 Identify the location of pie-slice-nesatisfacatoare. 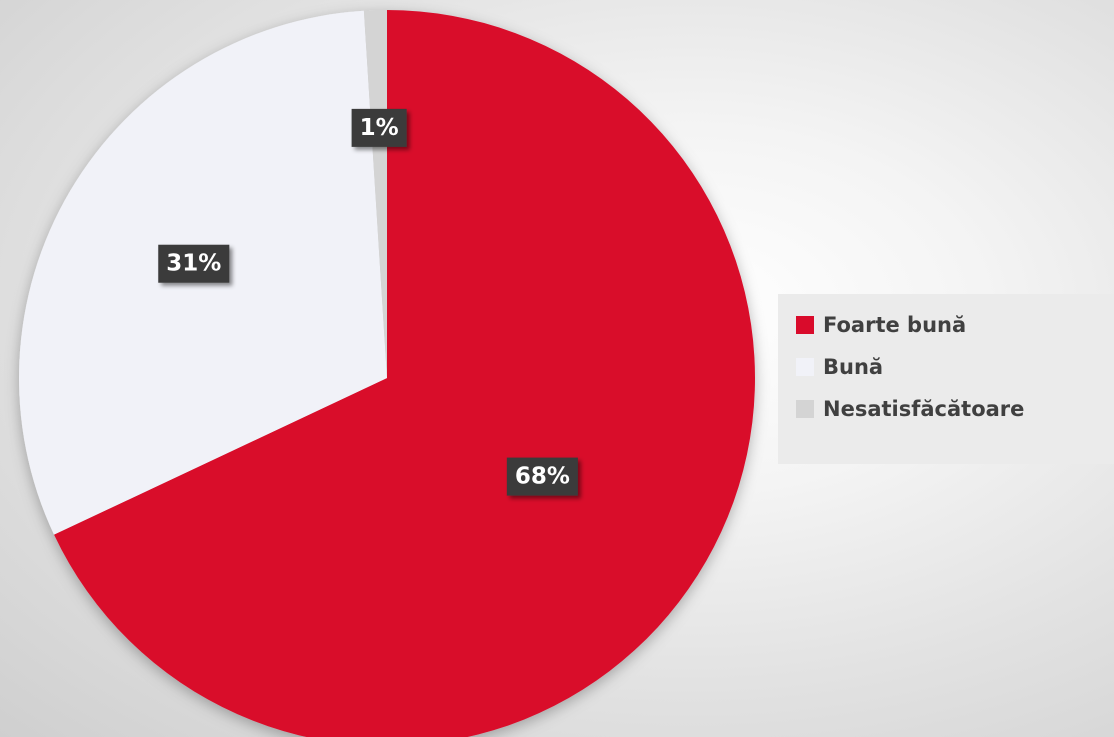
(375, 194).